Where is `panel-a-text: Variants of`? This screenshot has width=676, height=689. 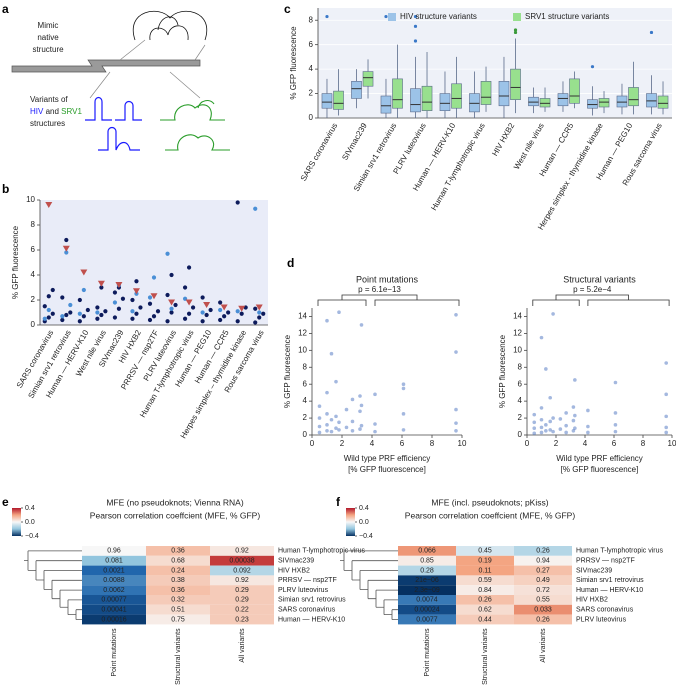 panel-a-text: Variants of is located at coordinates (49, 99).